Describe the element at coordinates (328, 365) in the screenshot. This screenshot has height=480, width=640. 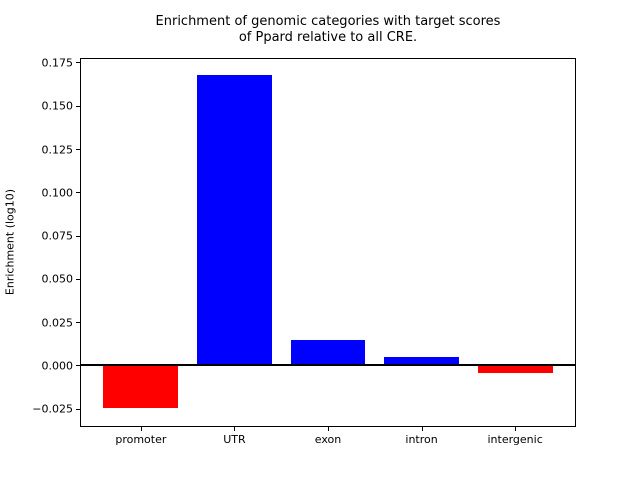
I see `zero-axhline` at that location.